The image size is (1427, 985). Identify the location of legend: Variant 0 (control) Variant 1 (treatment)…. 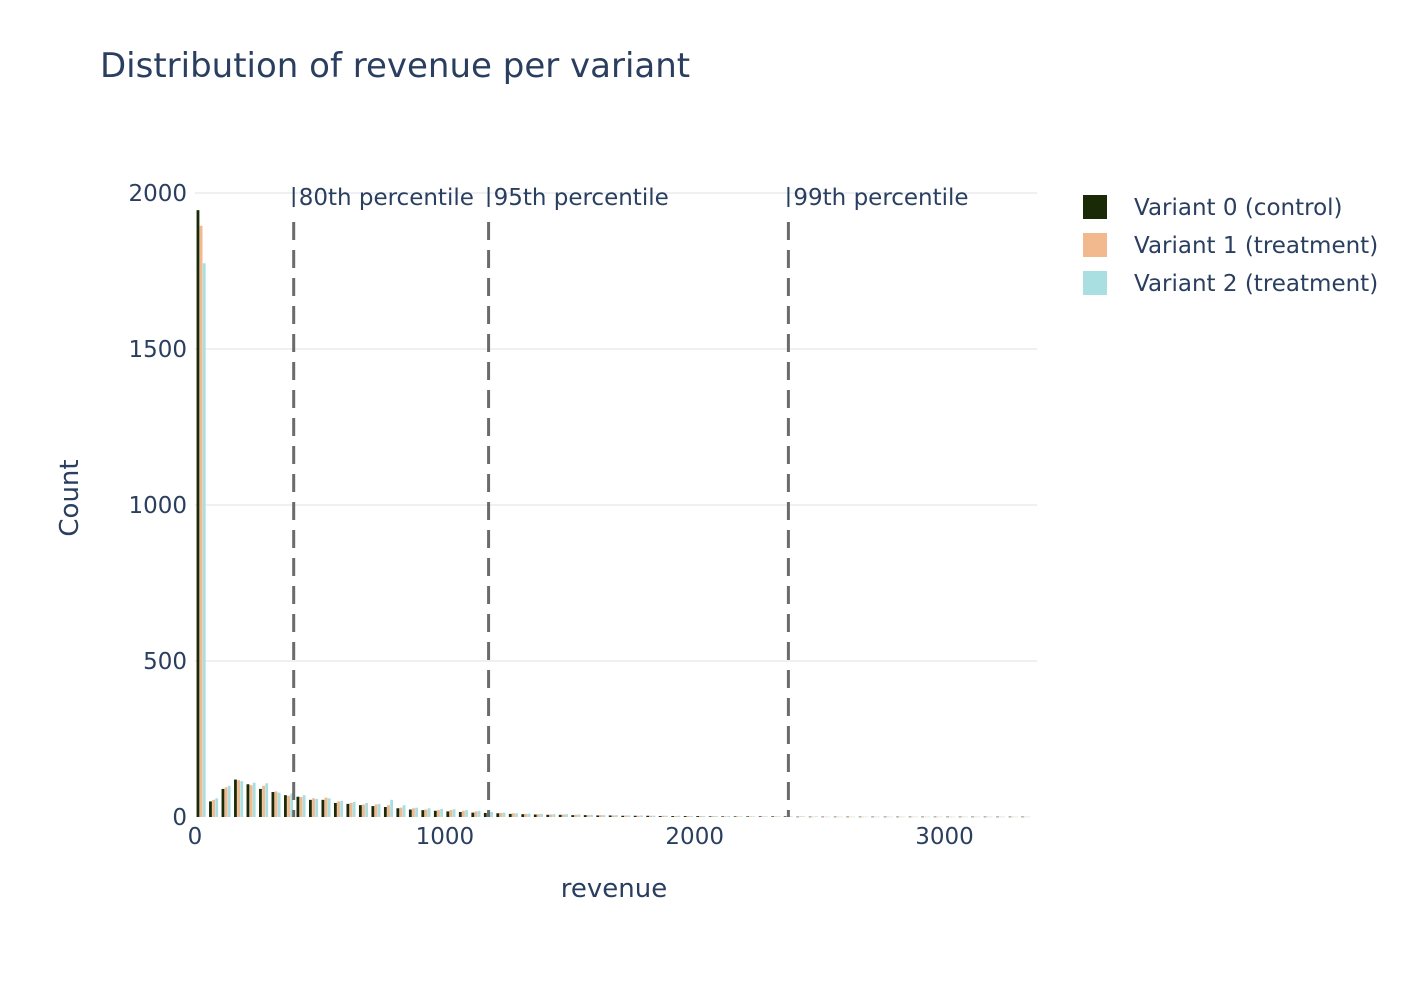
(1230, 246).